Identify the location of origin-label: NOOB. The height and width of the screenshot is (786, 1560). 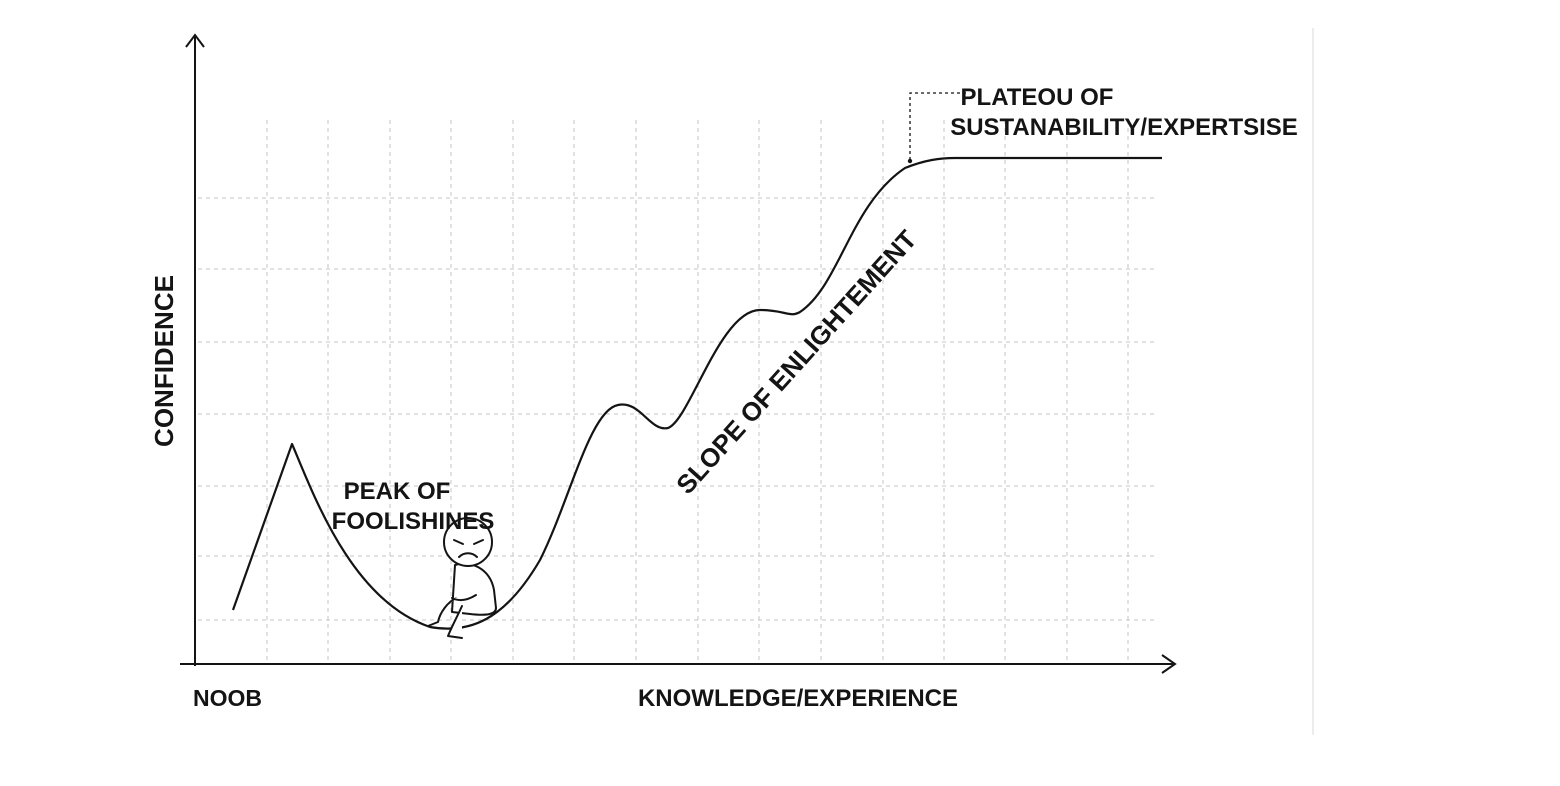
(227, 698).